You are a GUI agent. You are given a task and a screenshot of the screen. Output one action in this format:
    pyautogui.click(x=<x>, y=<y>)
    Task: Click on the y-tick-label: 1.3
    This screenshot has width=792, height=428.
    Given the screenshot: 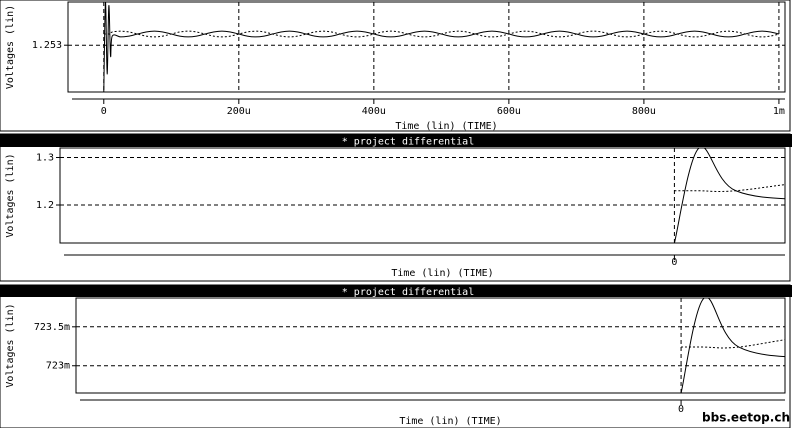 What is the action you would take?
    pyautogui.click(x=45, y=158)
    